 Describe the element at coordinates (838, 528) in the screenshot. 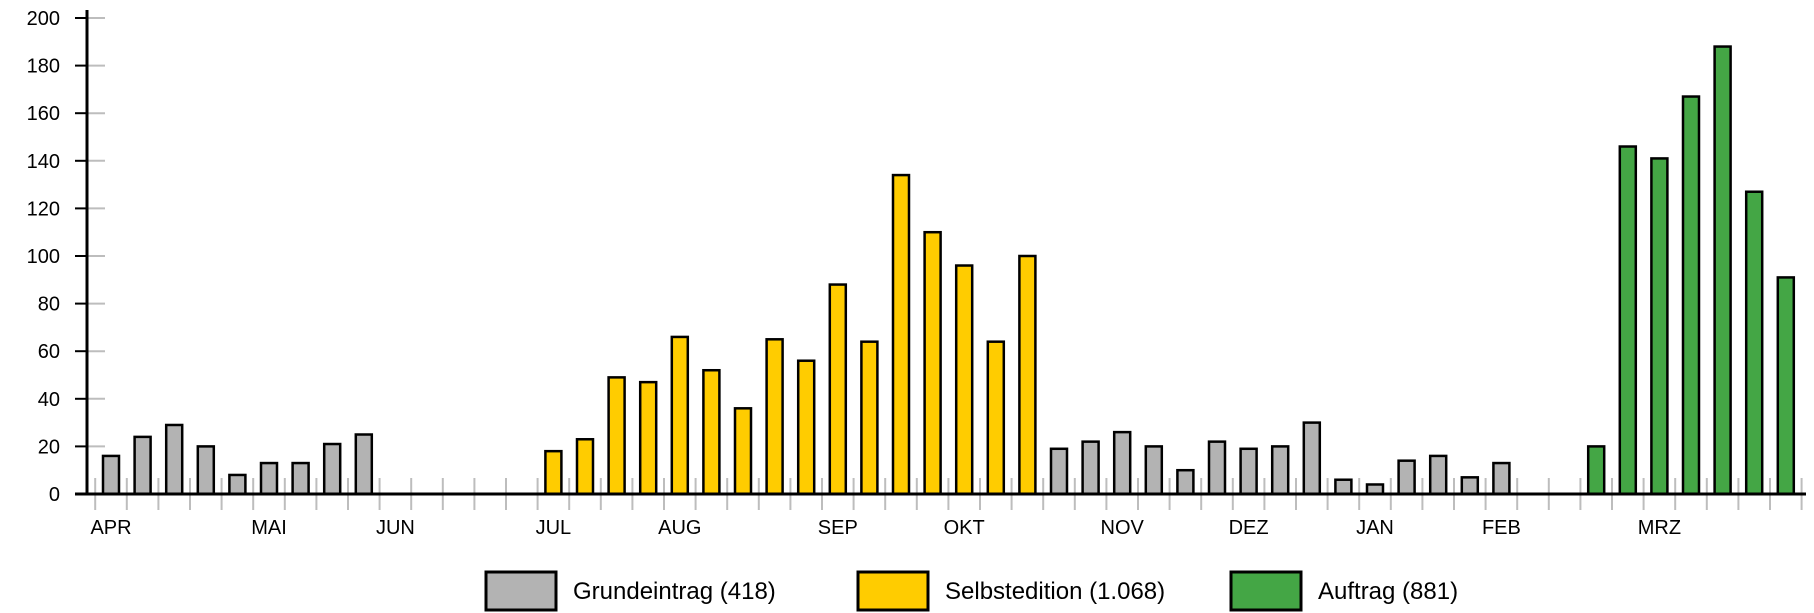

I see `x-month-label: SEP` at that location.